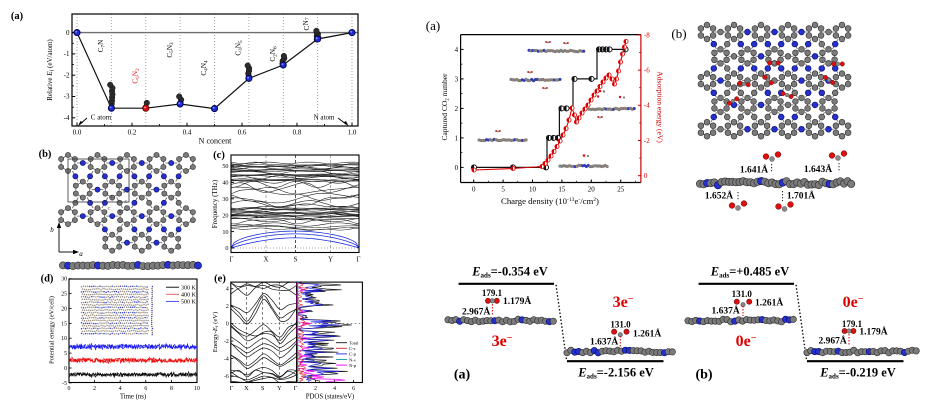  Describe the element at coordinates (133, 397) in the screenshot. I see `svg-text: Time (ns)` at that location.